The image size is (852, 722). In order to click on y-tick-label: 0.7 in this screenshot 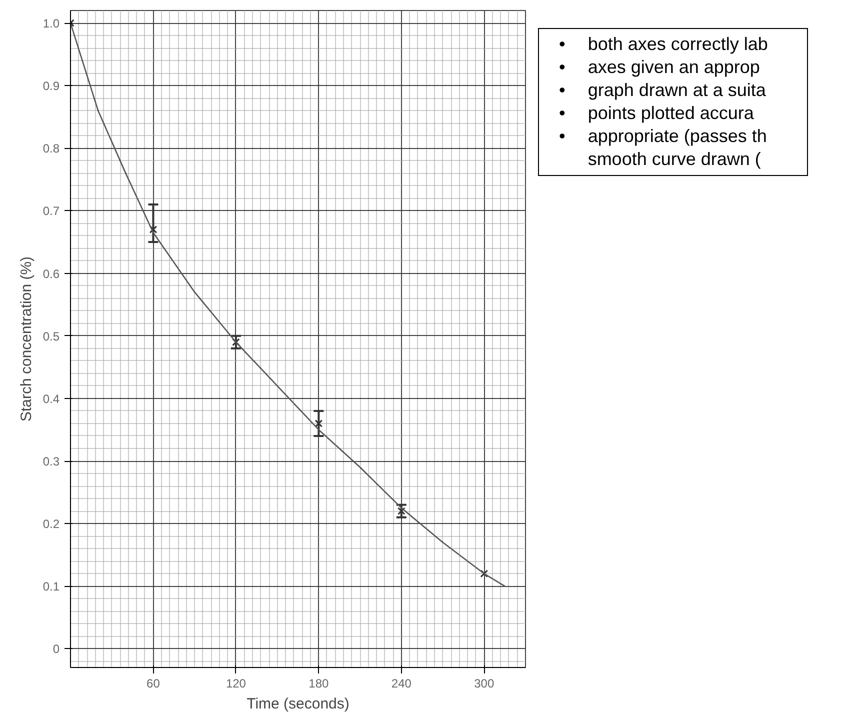, I will do `click(51, 211)`.